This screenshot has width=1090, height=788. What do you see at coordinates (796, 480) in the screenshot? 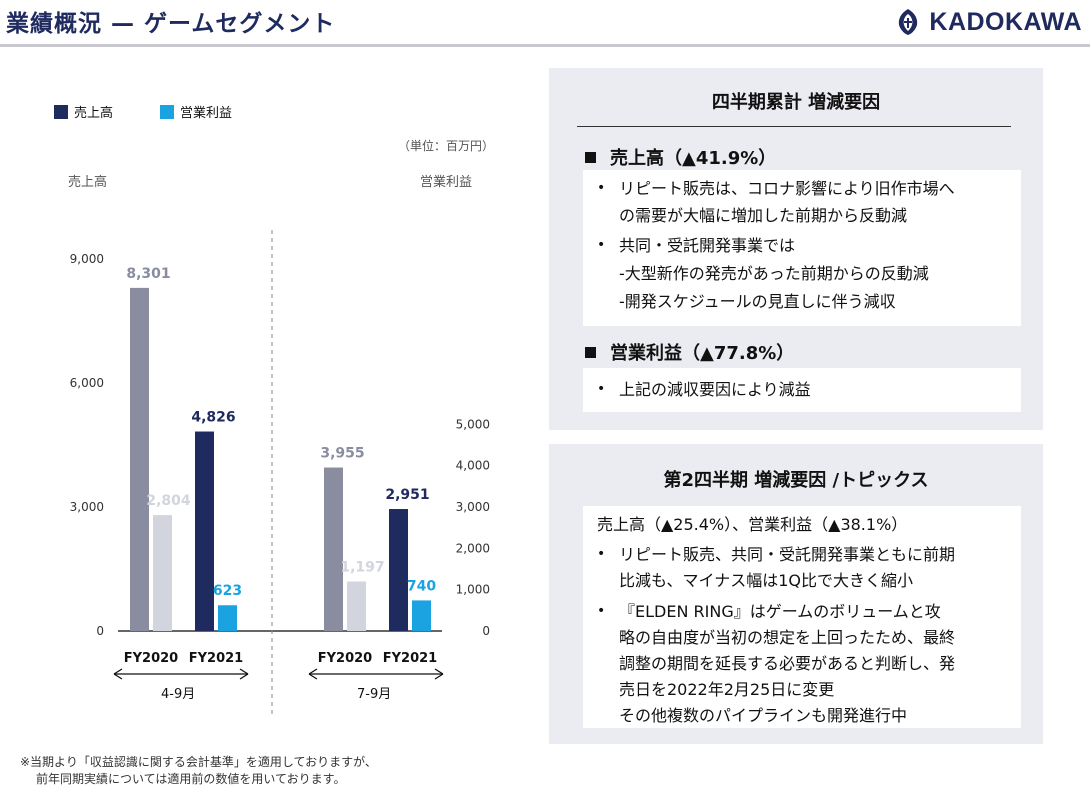
I see `panel2-title: 第2四半期 増減要因 /トピックス` at bounding box center [796, 480].